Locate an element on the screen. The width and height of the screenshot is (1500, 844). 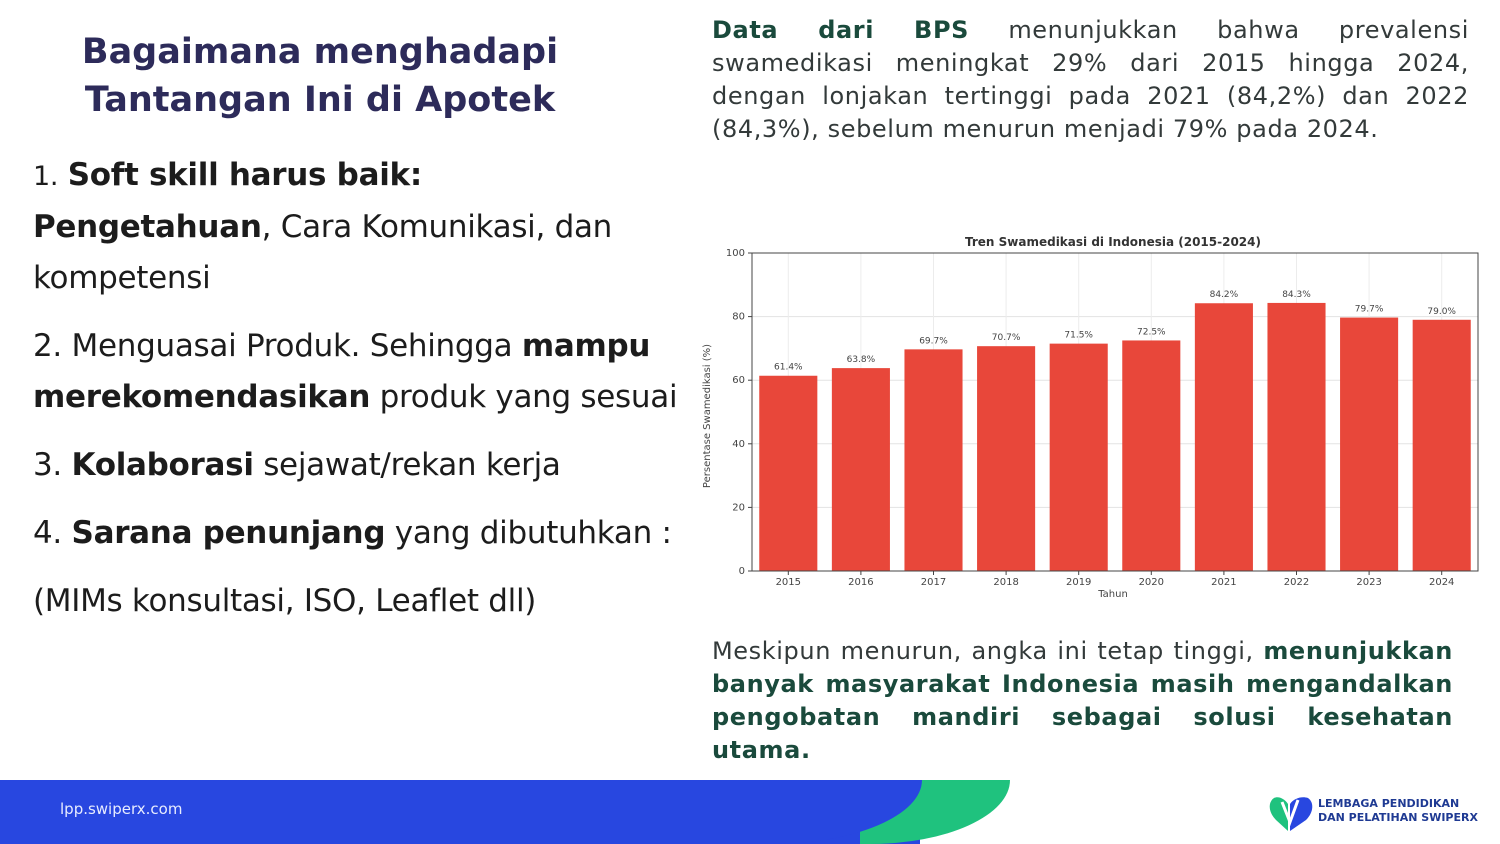
list-item: 3. Kolaborasi sejawat/rekan kerja is located at coordinates (297, 465).